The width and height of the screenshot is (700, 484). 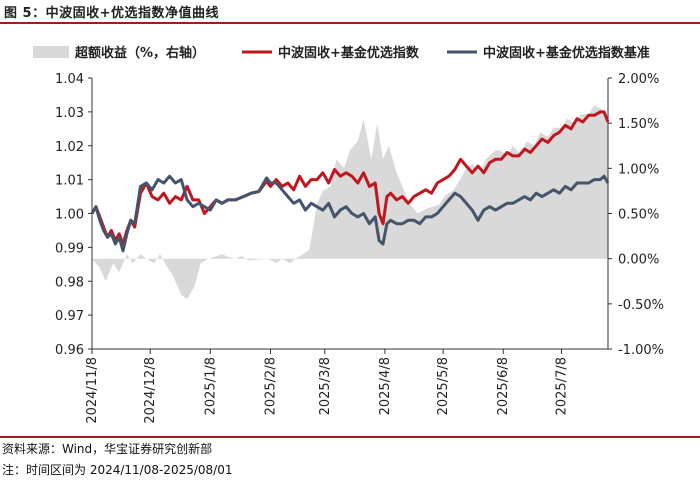 What do you see at coordinates (69, 181) in the screenshot?
I see `y-left-tick-label: 1.01` at bounding box center [69, 181].